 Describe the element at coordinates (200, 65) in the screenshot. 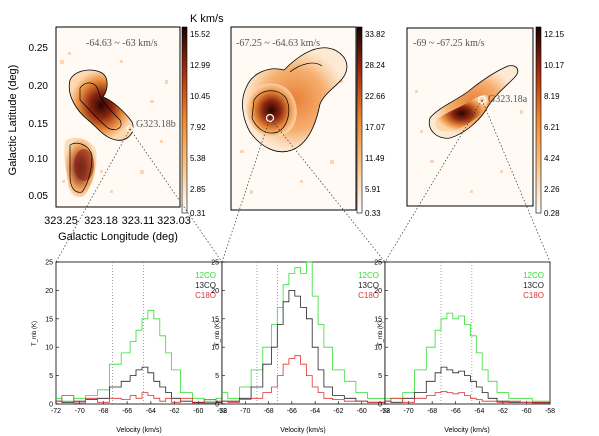

I see `colorbar-1-tick: 12.99` at that location.